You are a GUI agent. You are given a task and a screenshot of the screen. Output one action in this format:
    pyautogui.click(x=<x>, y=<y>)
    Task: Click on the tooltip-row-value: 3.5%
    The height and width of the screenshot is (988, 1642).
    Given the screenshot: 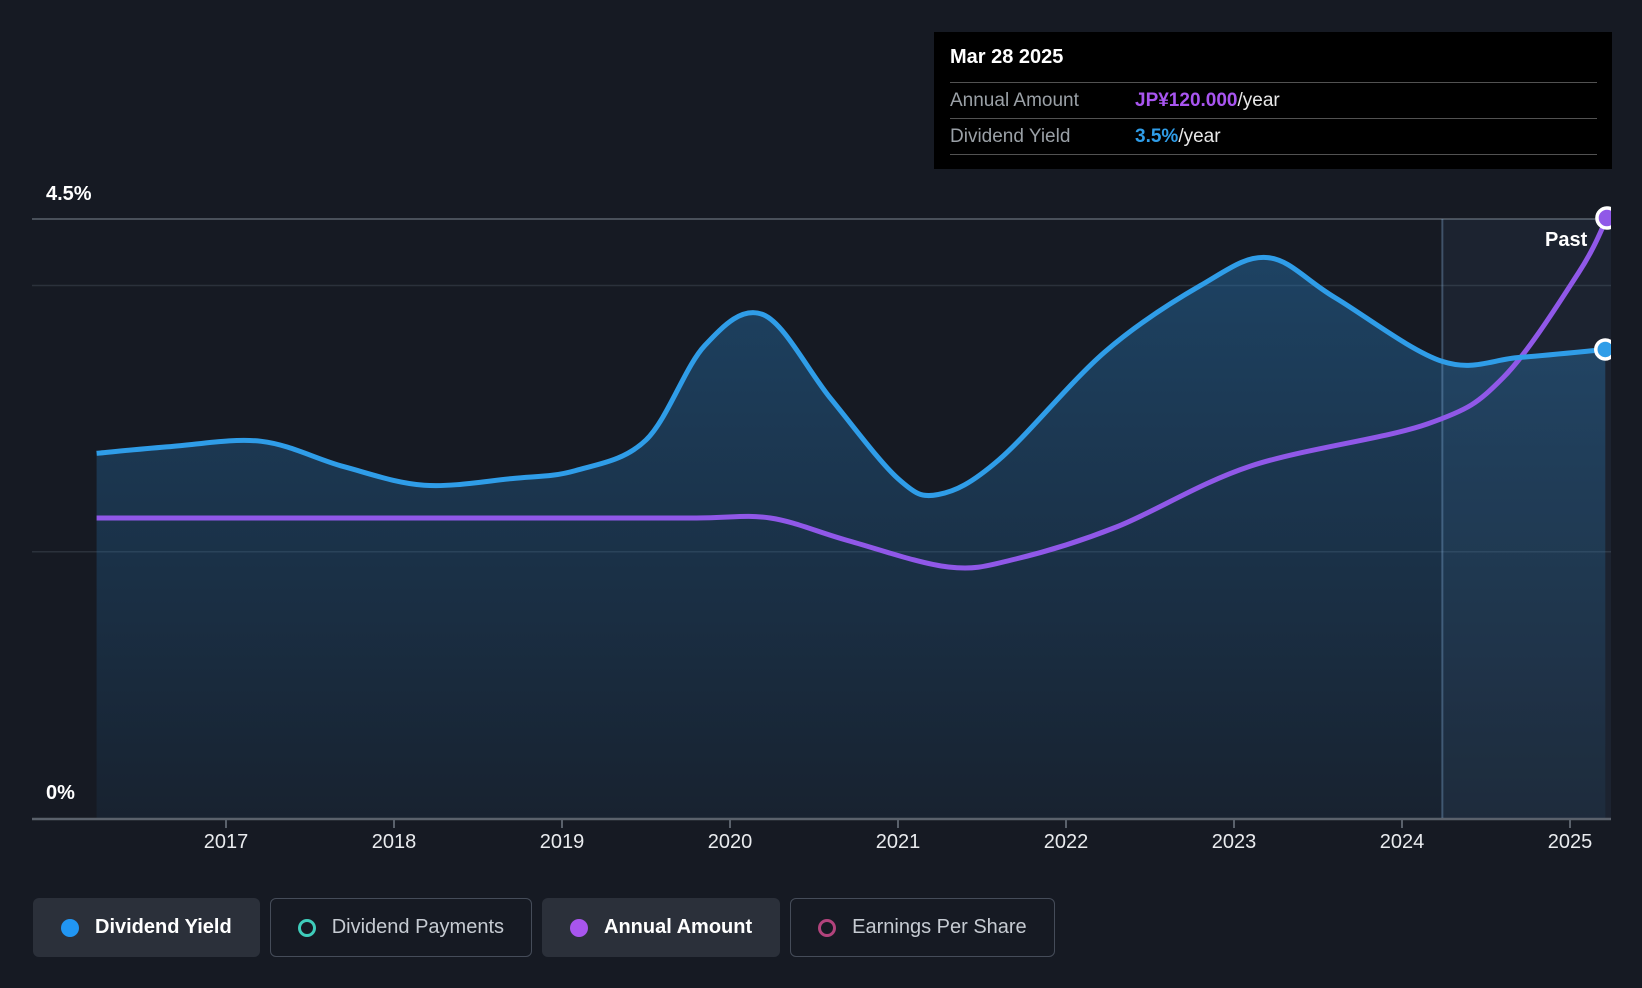 What is the action you would take?
    pyautogui.click(x=1157, y=136)
    